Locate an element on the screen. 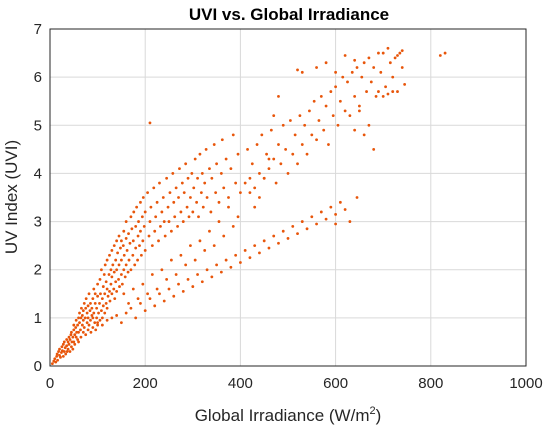  x-tick-label: 600 is located at coordinates (335, 383).